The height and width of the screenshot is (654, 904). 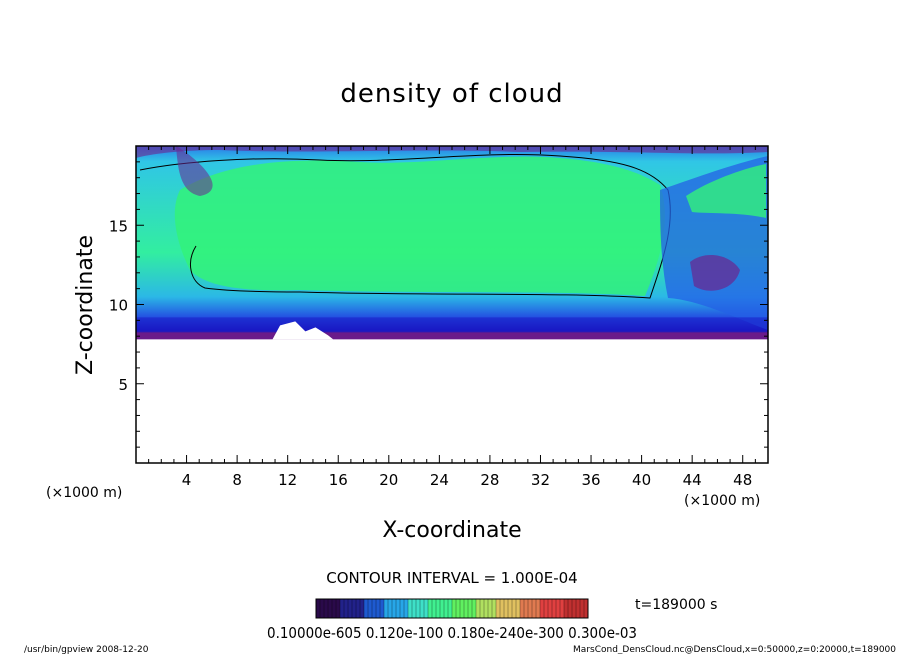 What do you see at coordinates (715, 273) in the screenshot?
I see `right-eddy` at bounding box center [715, 273].